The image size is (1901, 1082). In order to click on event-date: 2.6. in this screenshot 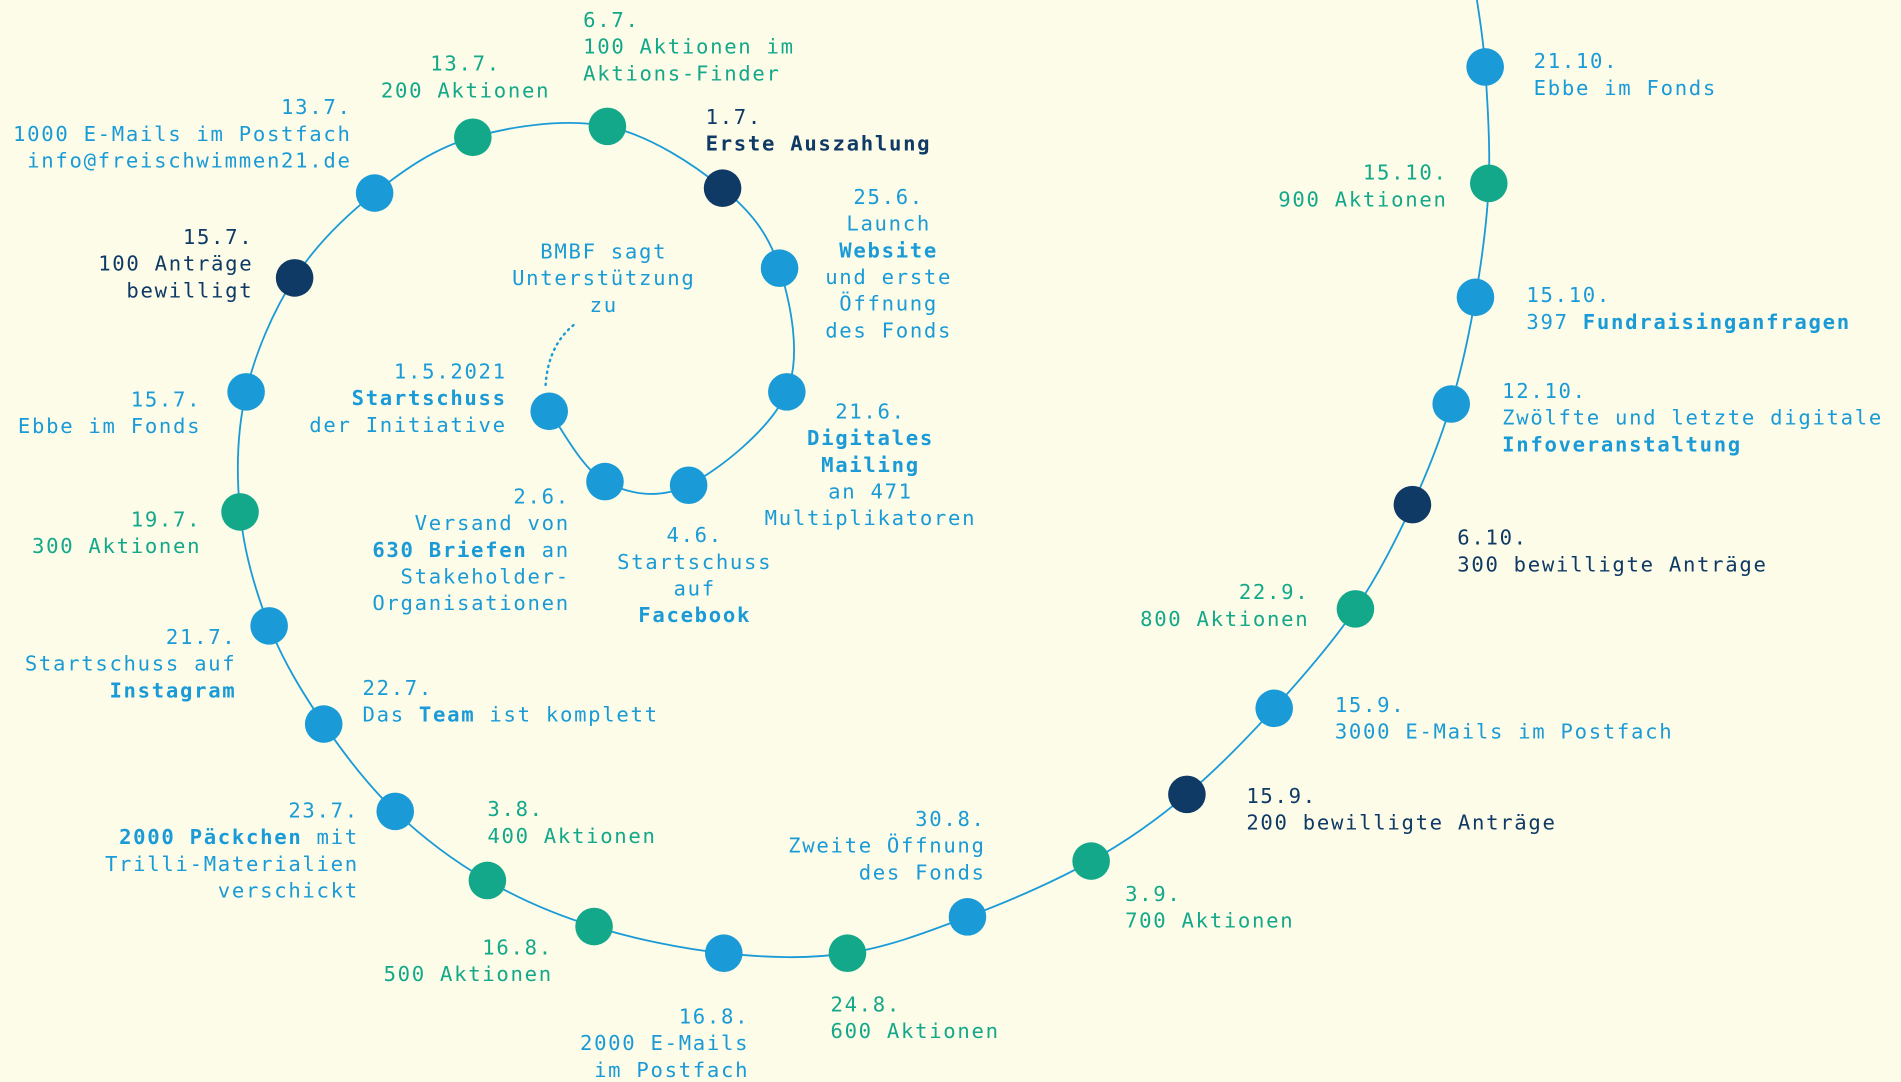, I will do `click(541, 496)`.